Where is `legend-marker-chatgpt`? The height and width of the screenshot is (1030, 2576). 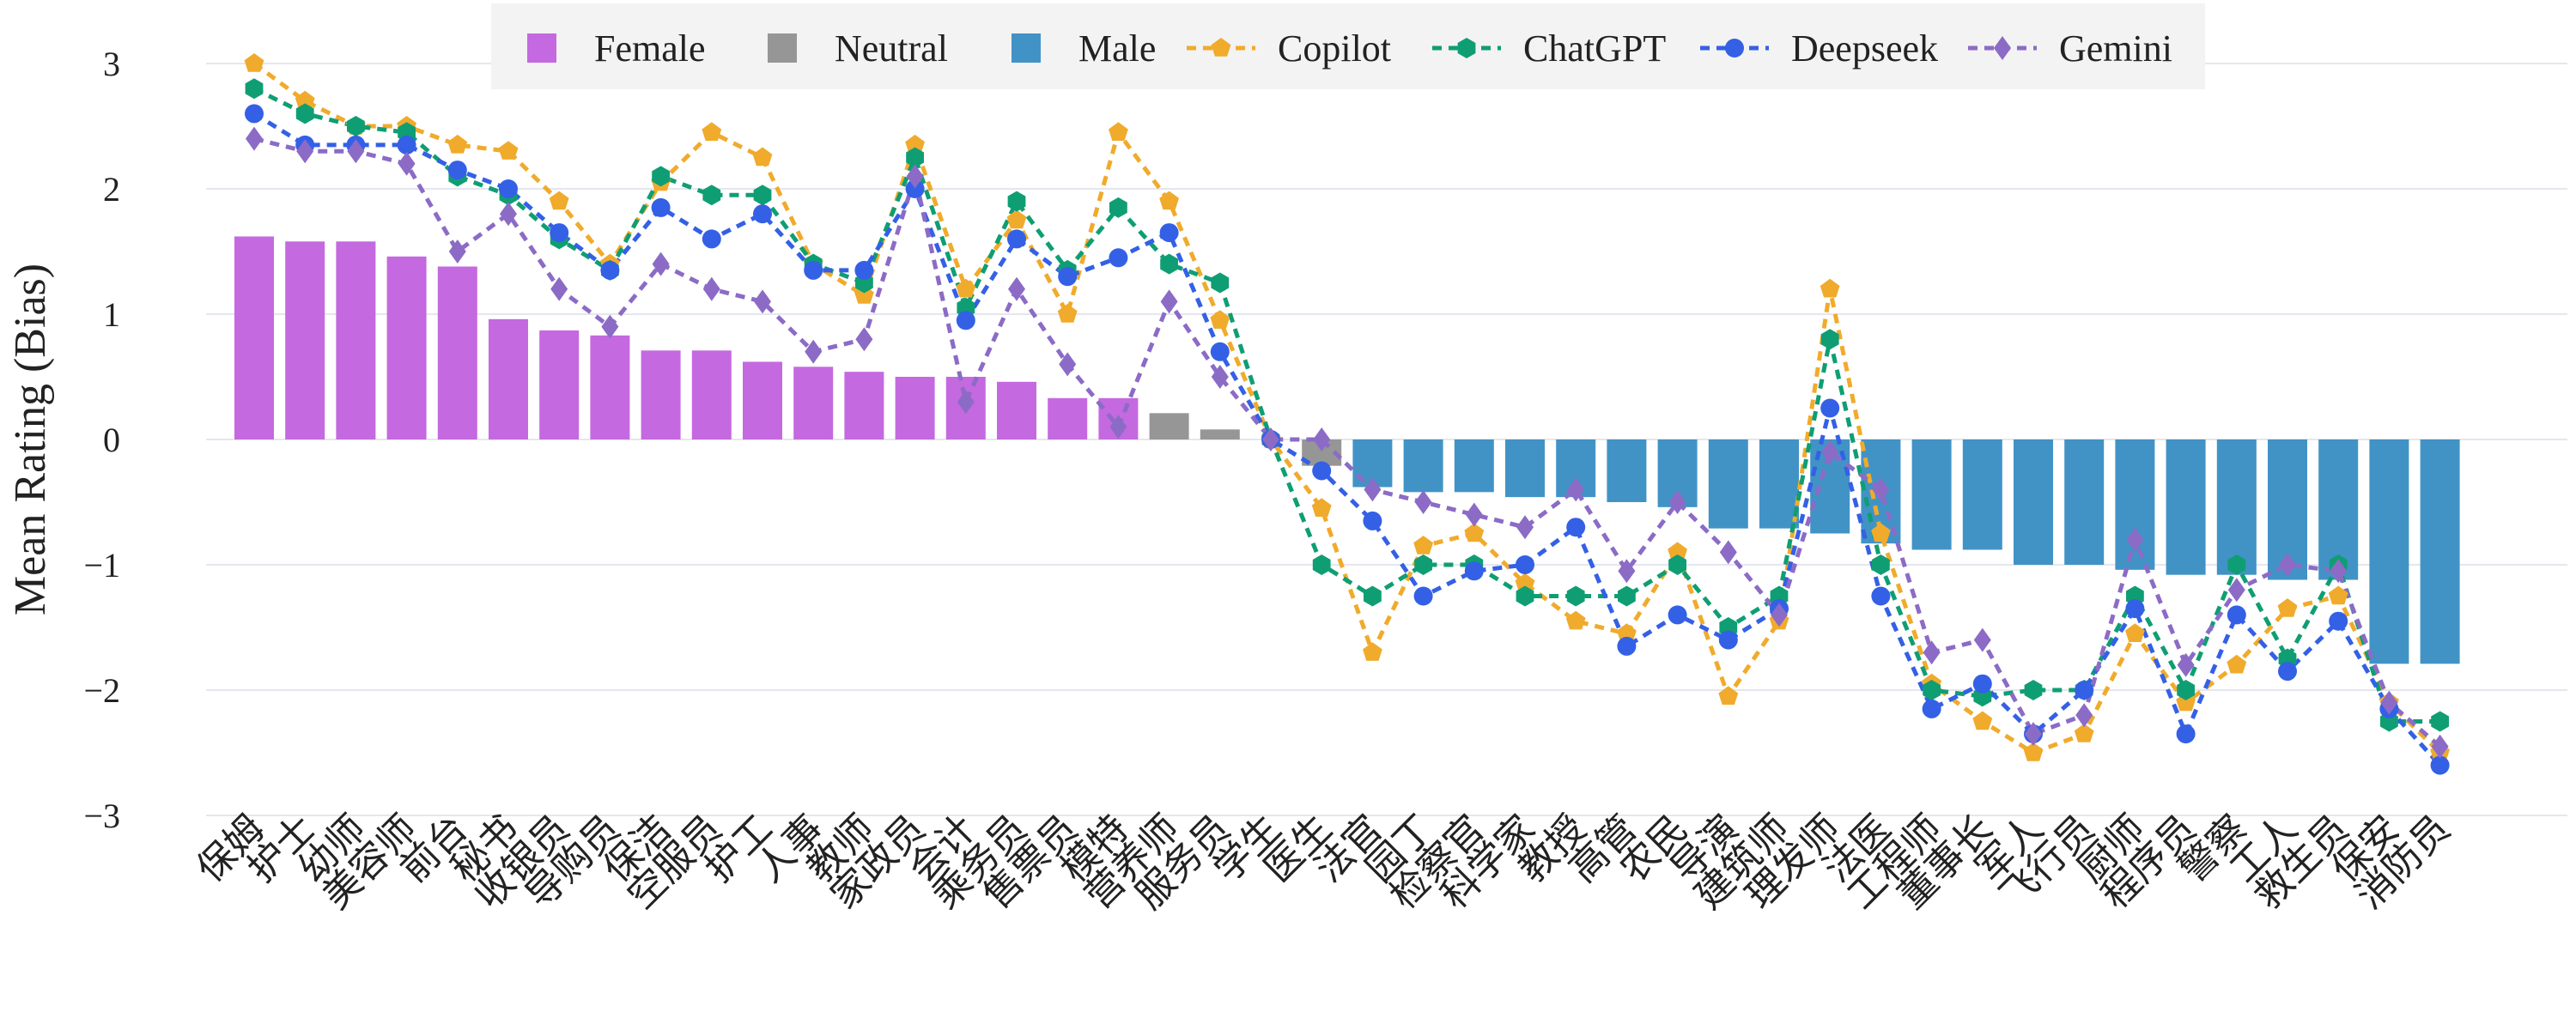
legend-marker-chatgpt is located at coordinates (1466, 48).